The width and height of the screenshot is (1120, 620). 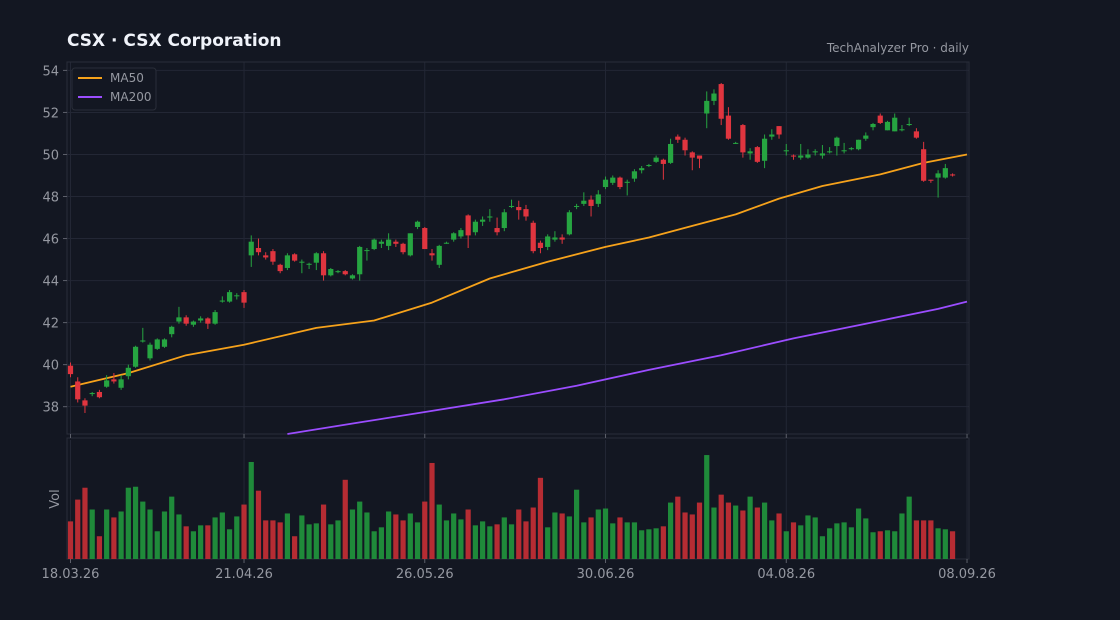 What do you see at coordinates (50, 71) in the screenshot?
I see `price-tick-label: 54` at bounding box center [50, 71].